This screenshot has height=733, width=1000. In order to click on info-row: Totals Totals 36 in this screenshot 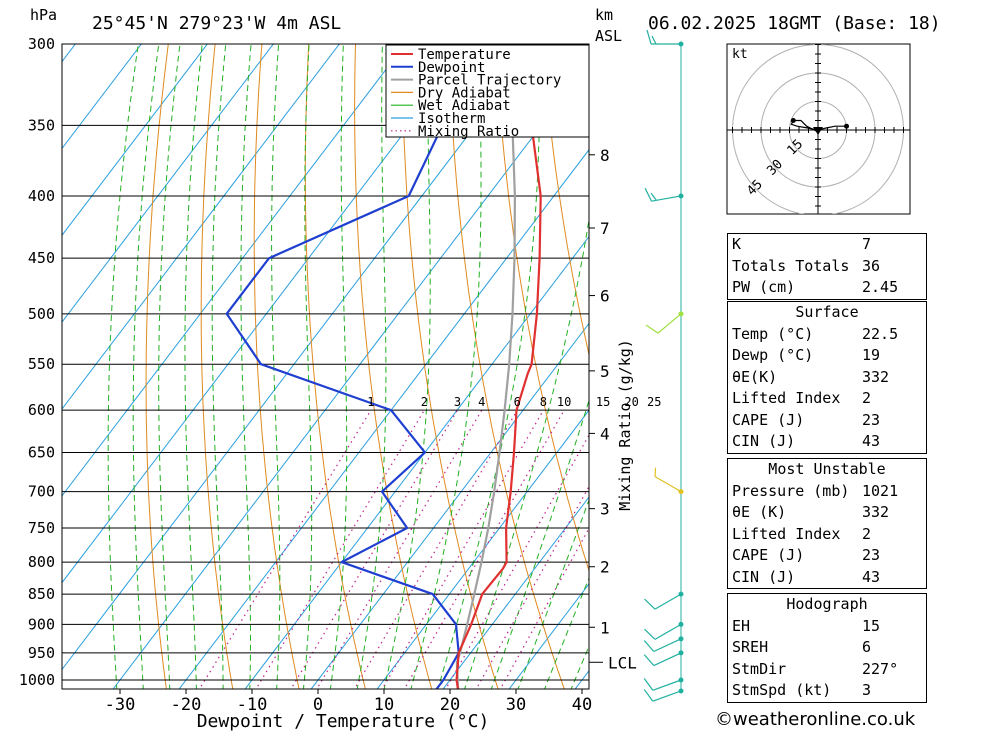, I will do `click(827, 267)`.